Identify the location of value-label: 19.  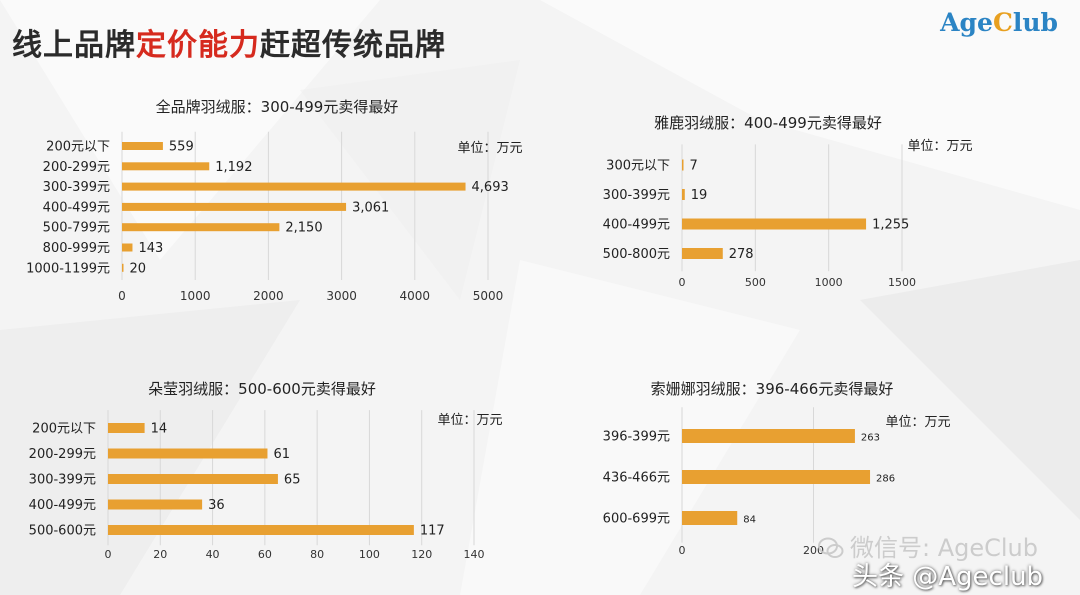
(699, 195).